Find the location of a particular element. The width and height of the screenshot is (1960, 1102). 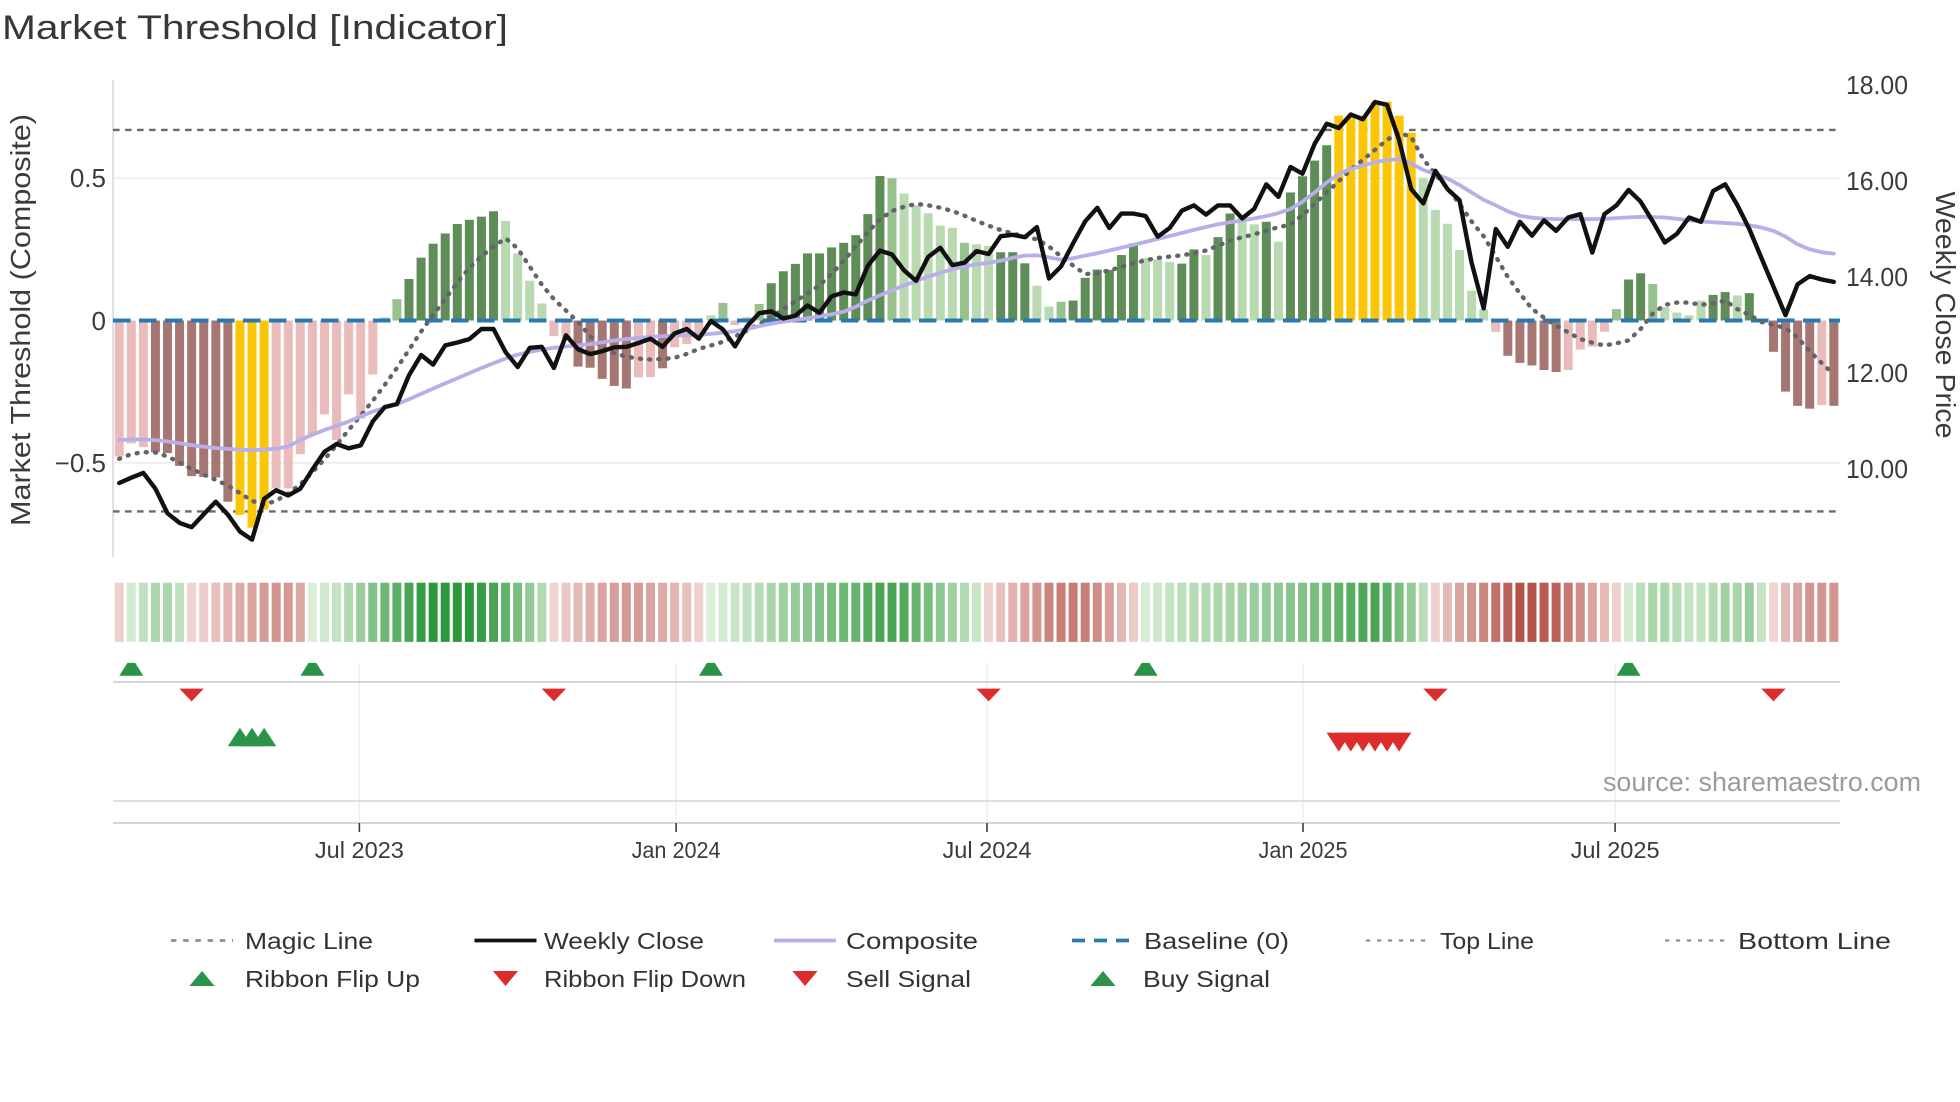

svg-text: Buy Signal is located at coordinates (1206, 979).